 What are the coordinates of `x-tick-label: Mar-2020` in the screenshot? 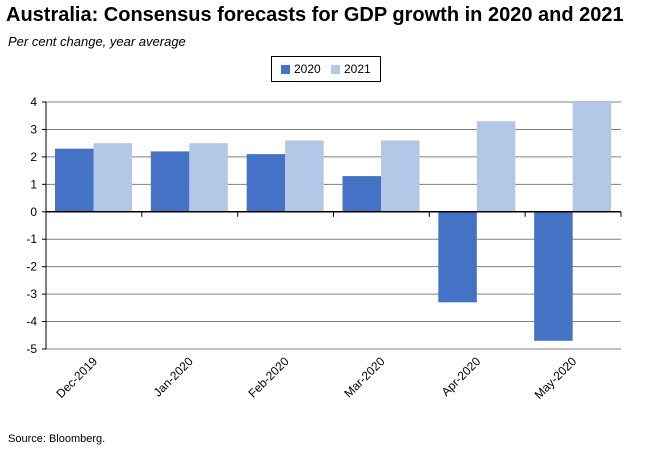 It's located at (364, 377).